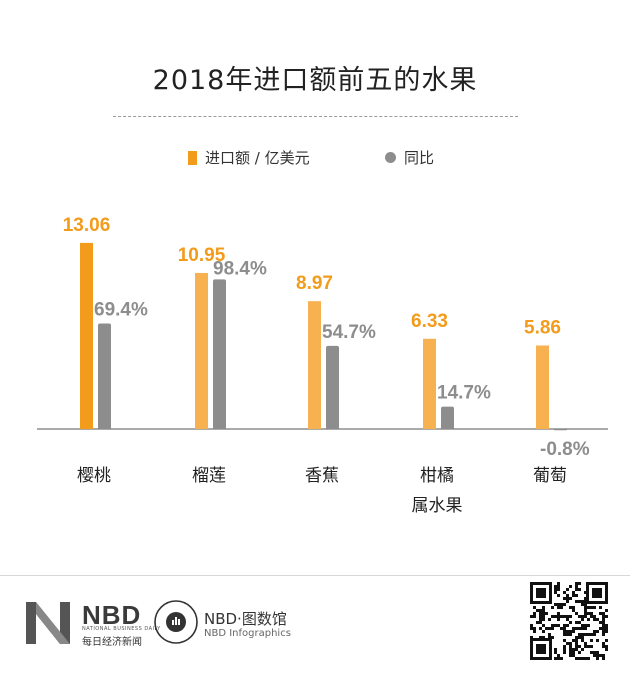  What do you see at coordinates (315, 575) in the screenshot?
I see `footer-divider` at bounding box center [315, 575].